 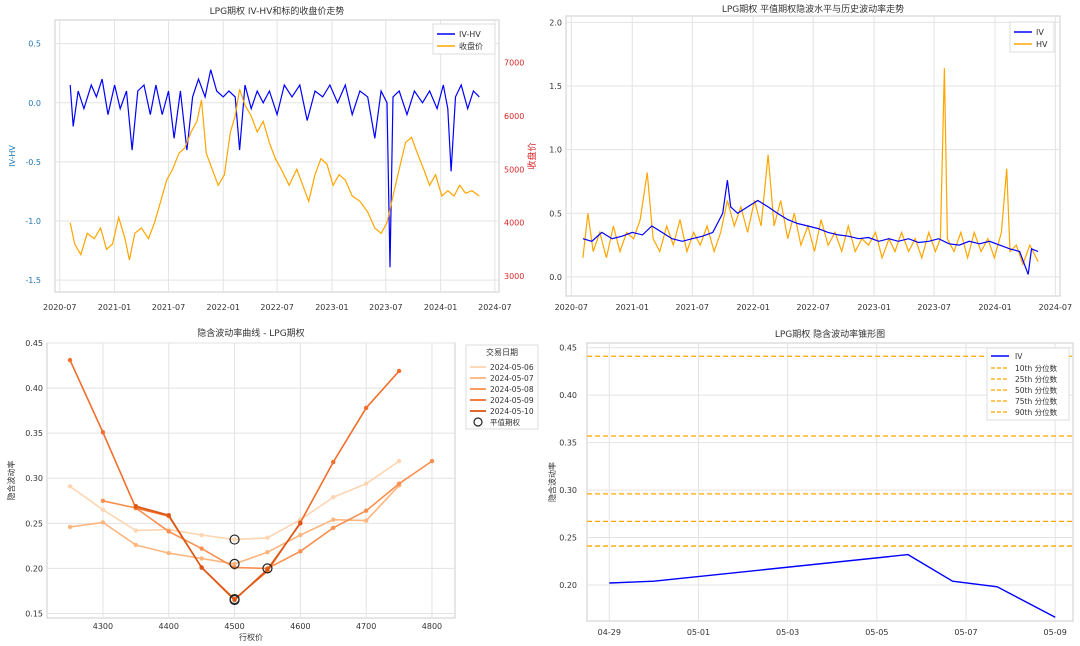 What do you see at coordinates (33, 162) in the screenshot?
I see `y-left-tick-label: -0.5` at bounding box center [33, 162].